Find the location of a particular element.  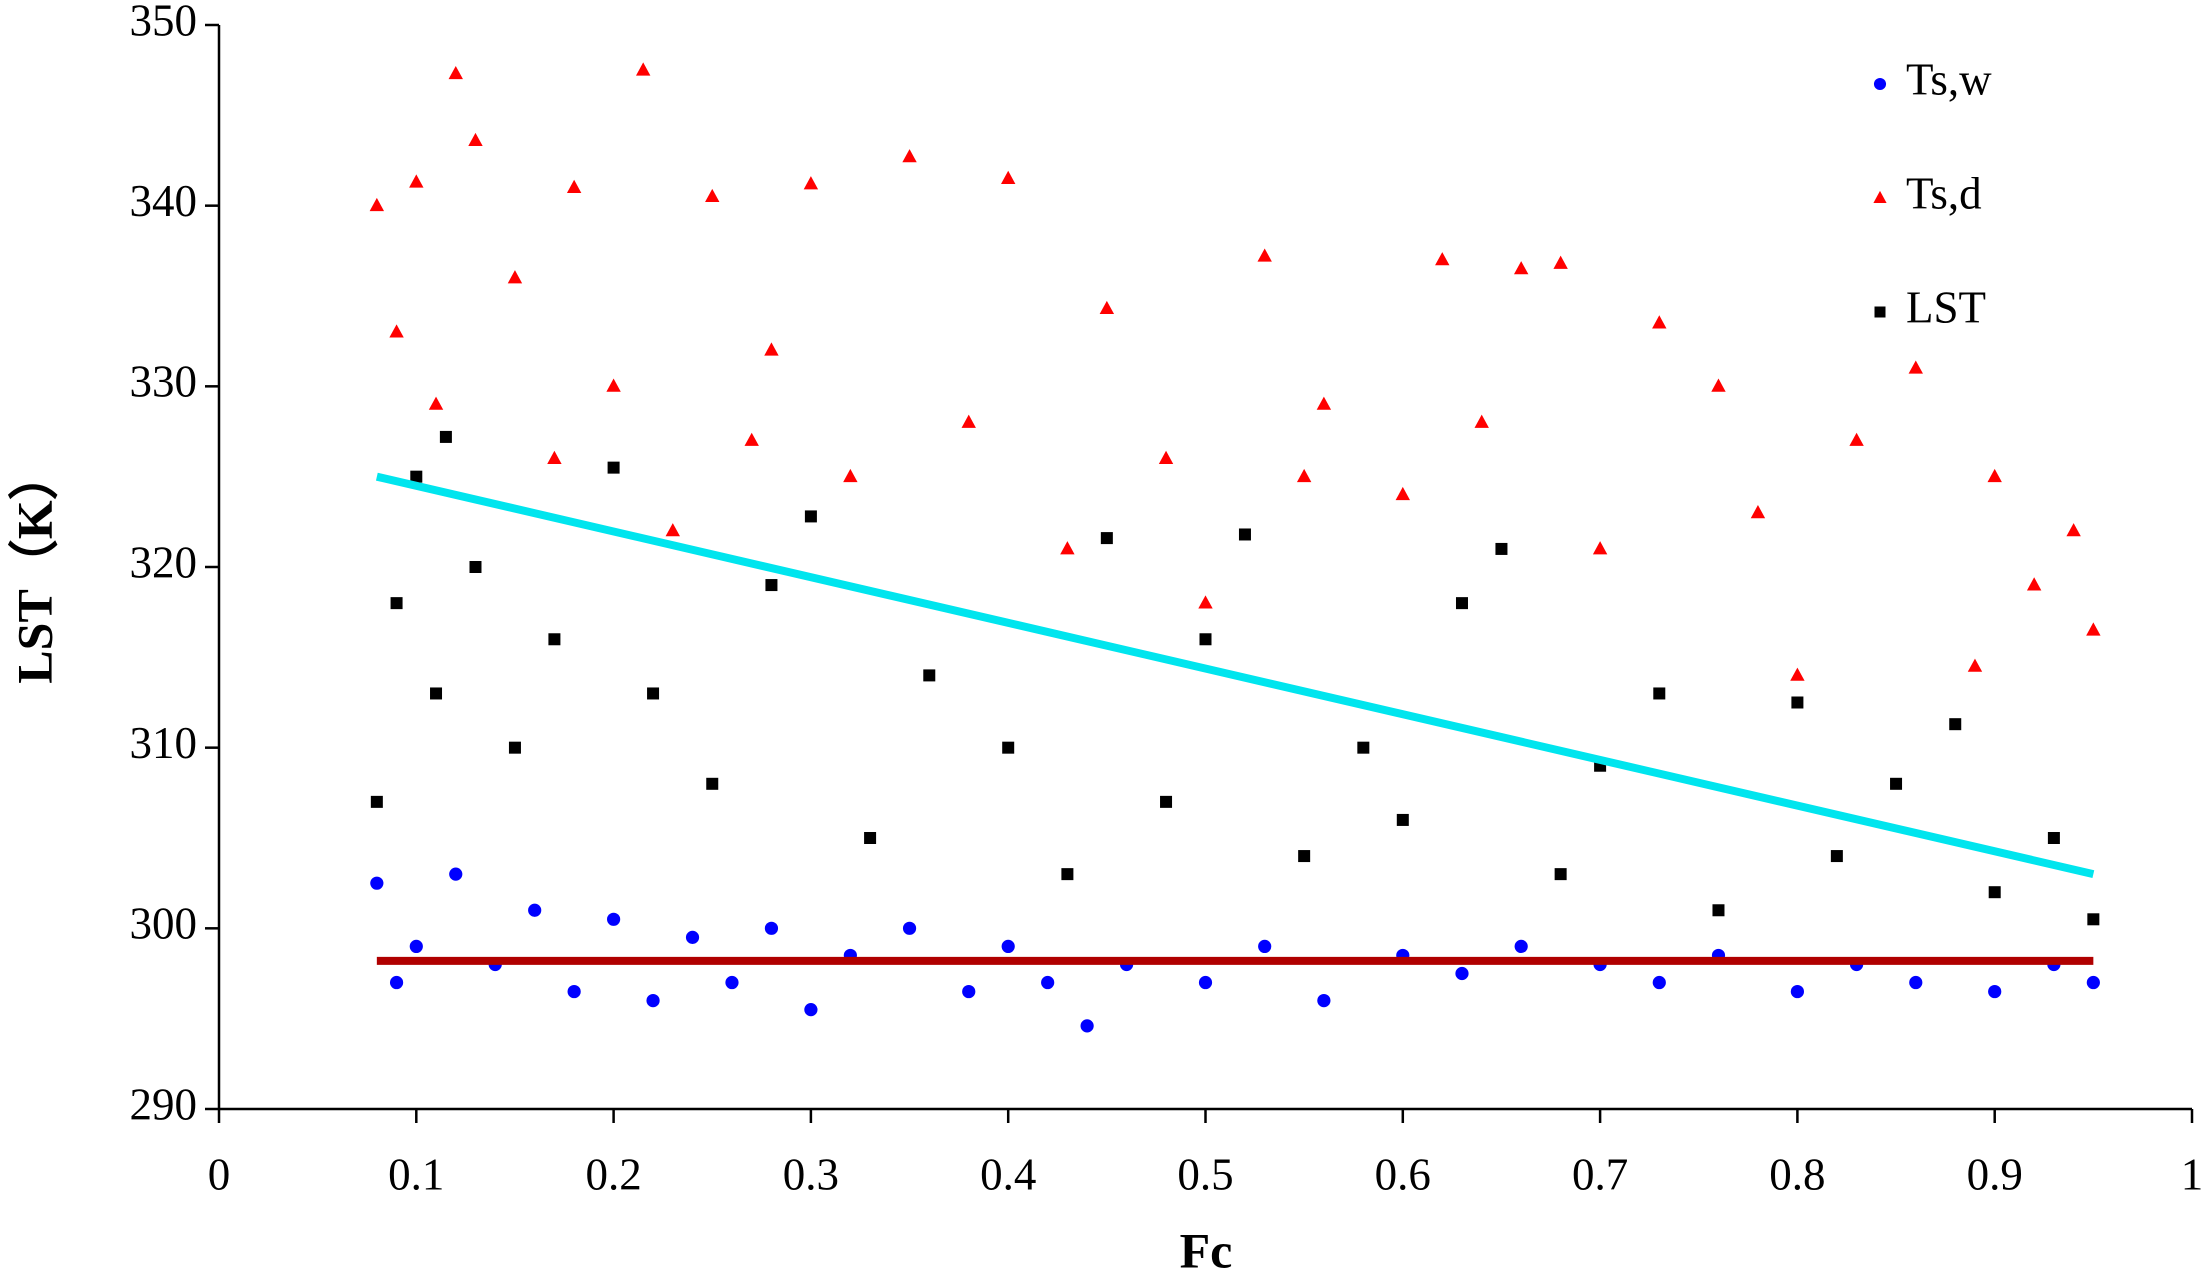

x-tick-label: 0.2 is located at coordinates (613, 1174).